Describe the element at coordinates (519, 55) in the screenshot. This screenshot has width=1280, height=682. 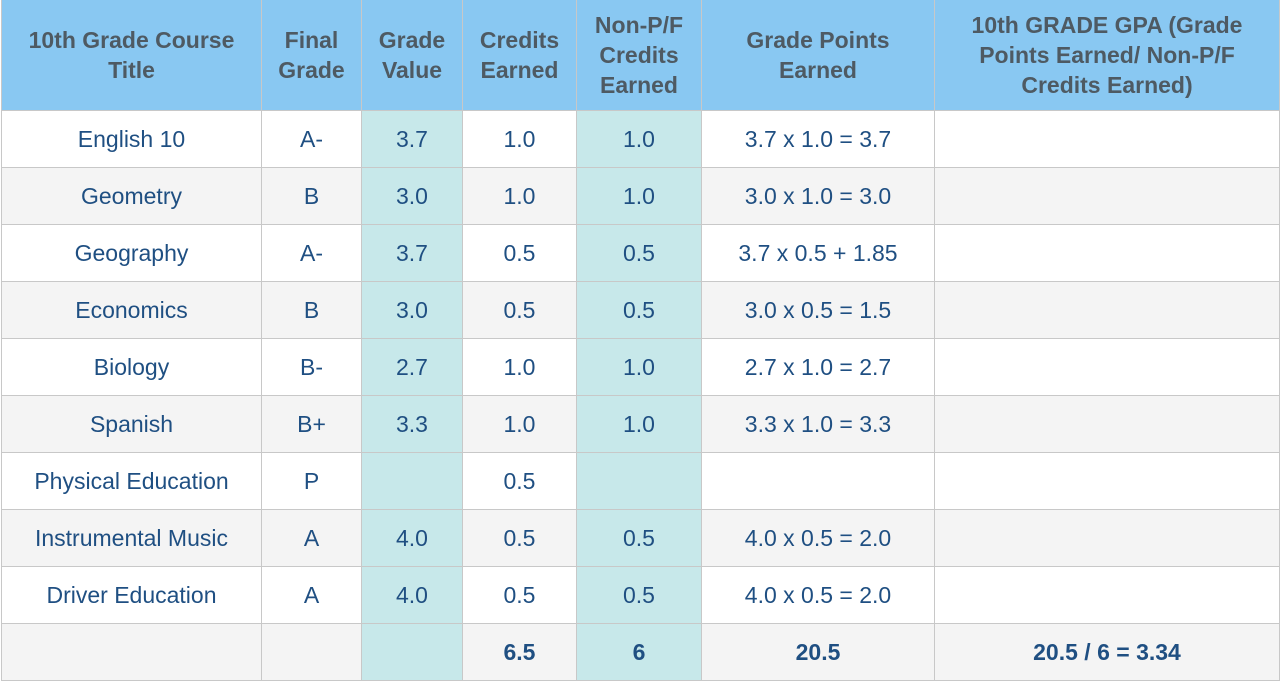
I see `header-credits-earned: Credits Earned` at that location.